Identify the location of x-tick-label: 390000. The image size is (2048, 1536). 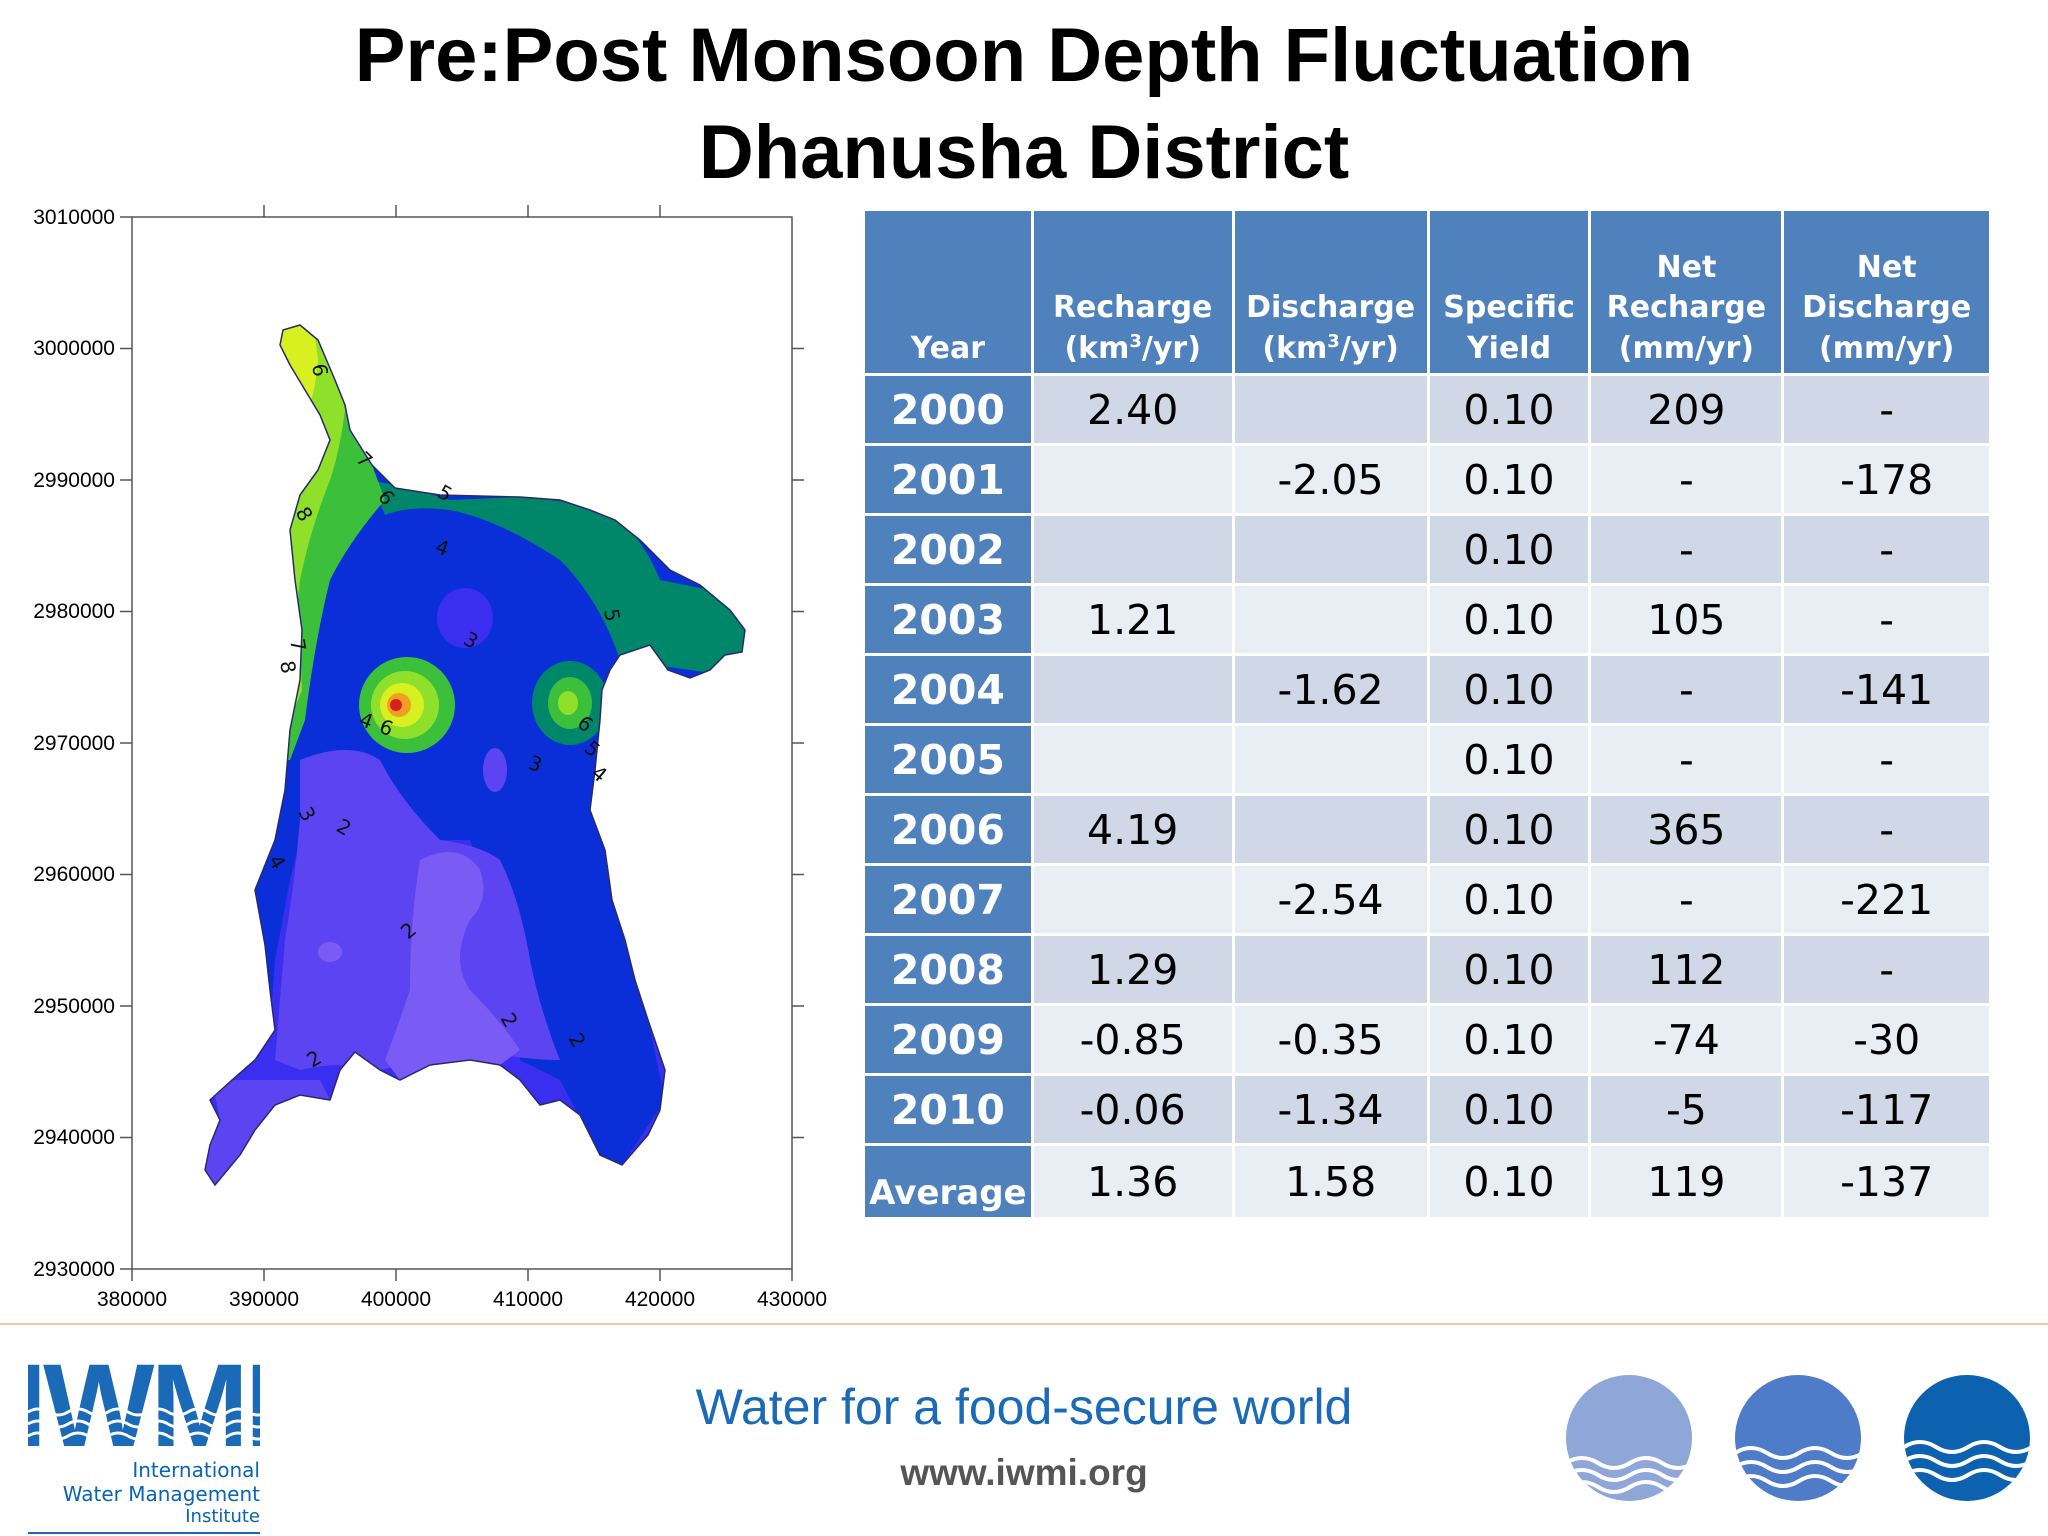
(264, 1299).